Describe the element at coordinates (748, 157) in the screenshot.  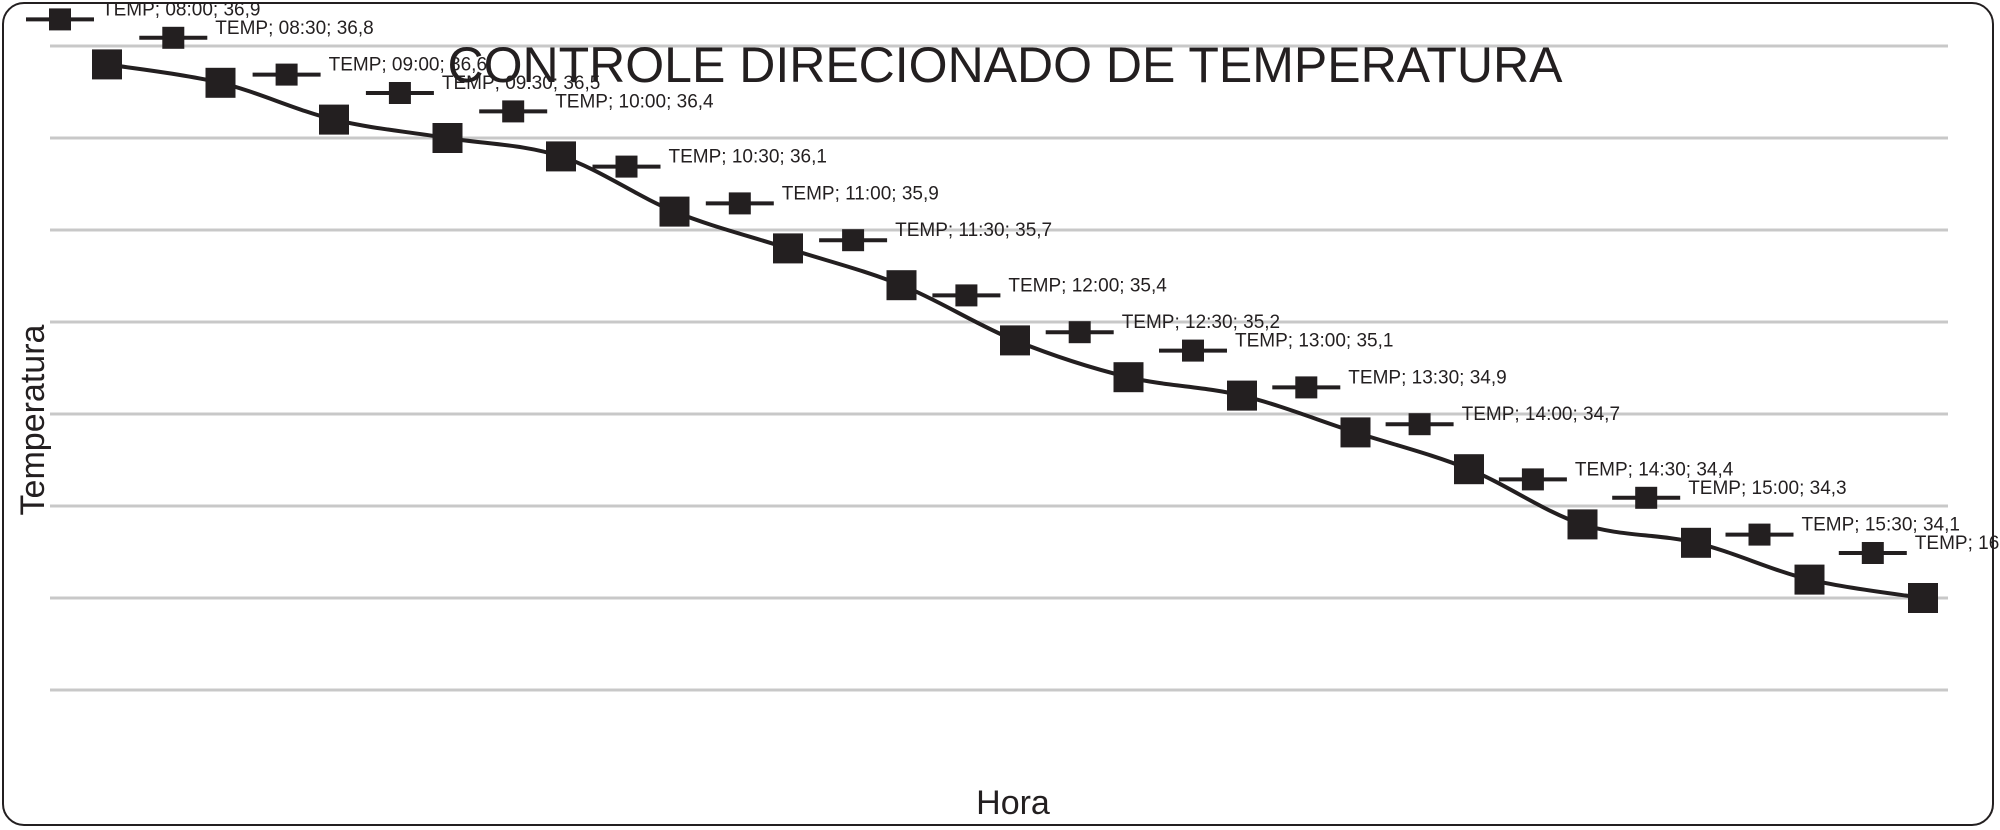
I see `data-label: TEMP; 10:30; 36,1` at that location.